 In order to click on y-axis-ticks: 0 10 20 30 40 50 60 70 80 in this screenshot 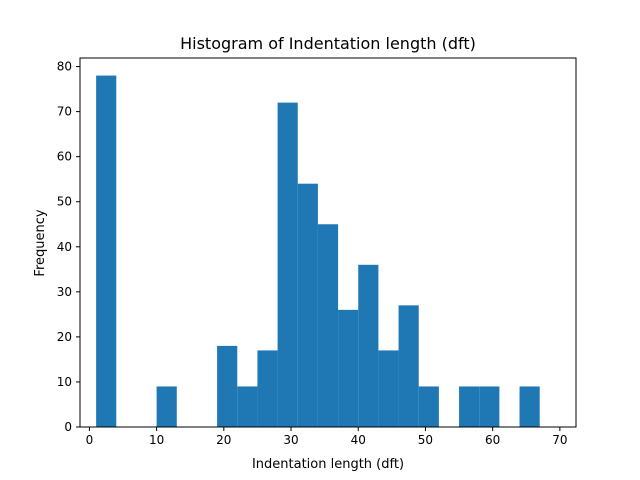, I will do `click(68, 247)`.